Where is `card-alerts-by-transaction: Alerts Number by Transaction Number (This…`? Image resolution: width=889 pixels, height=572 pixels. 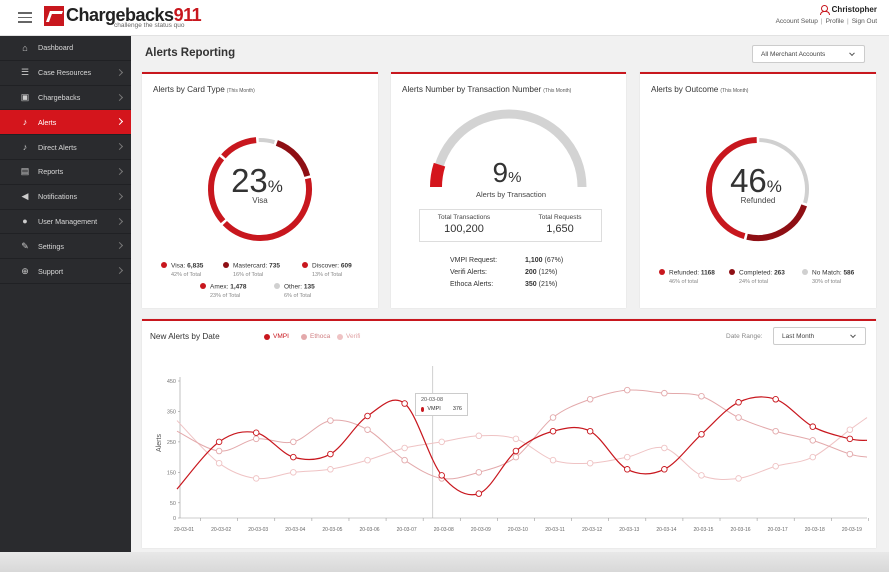 card-alerts-by-transaction: Alerts Number by Transaction Number (This… is located at coordinates (508, 190).